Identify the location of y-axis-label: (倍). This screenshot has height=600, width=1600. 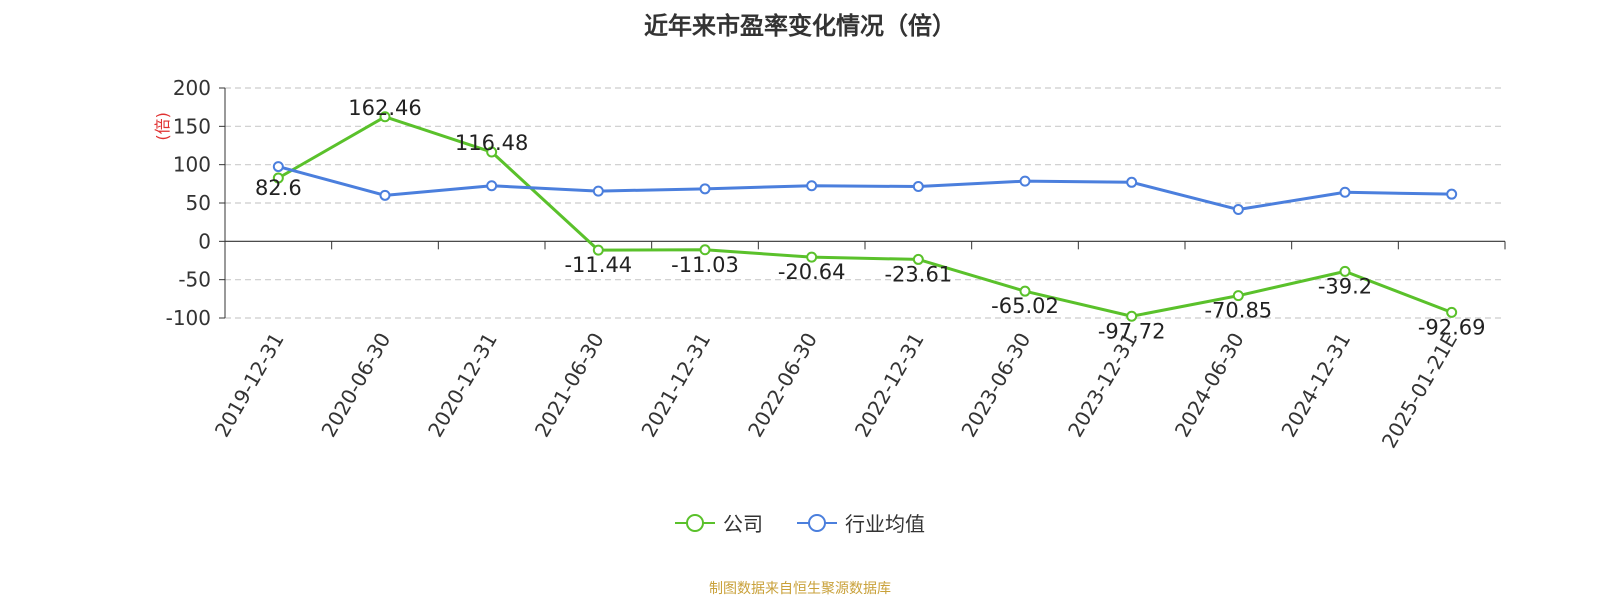
(162, 126).